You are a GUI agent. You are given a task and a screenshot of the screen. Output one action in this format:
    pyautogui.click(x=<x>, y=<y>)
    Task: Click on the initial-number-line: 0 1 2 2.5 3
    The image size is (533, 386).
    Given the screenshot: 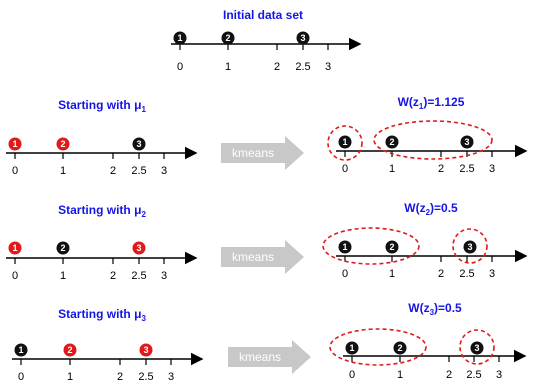 What is the action you would take?
    pyautogui.click(x=266, y=55)
    